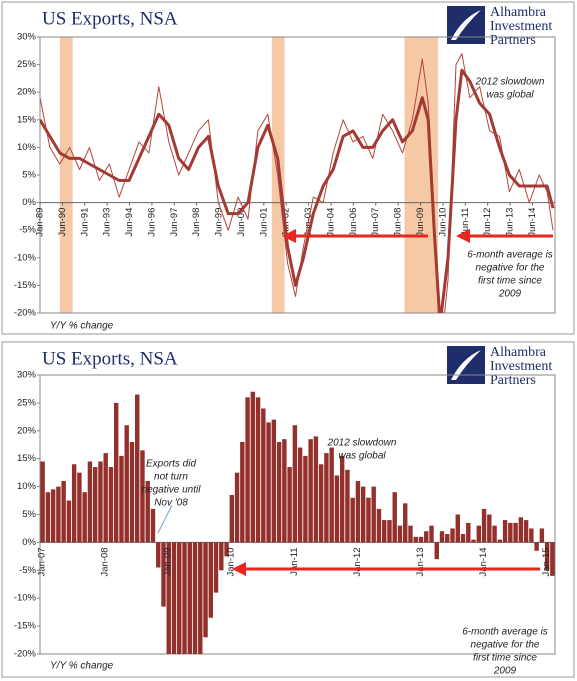 This screenshot has height=681, width=577. Describe the element at coordinates (231, 561) in the screenshot. I see `x-tick-label: Jan-10` at that location.